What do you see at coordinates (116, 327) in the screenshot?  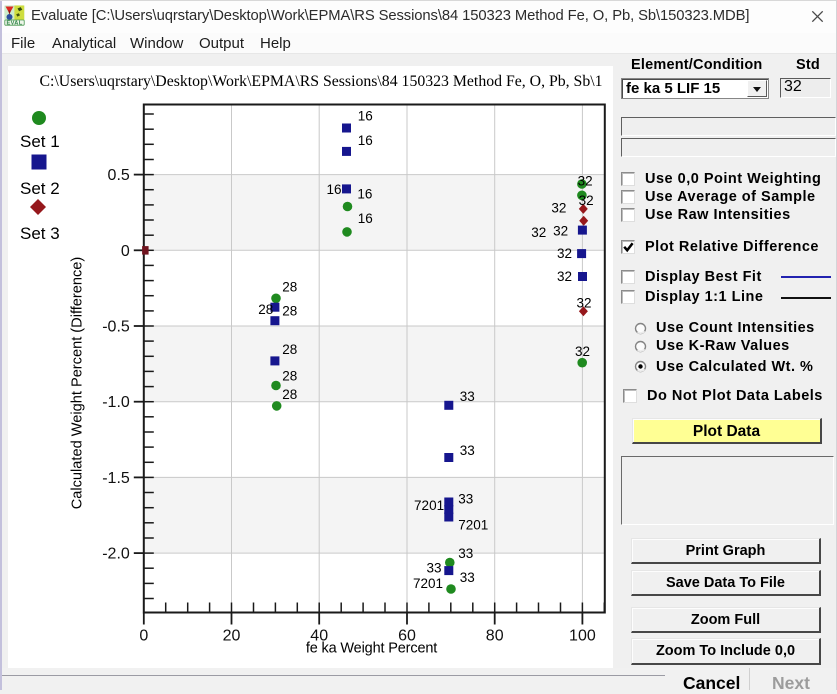 I see `svg-text: -0.5` at bounding box center [116, 327].